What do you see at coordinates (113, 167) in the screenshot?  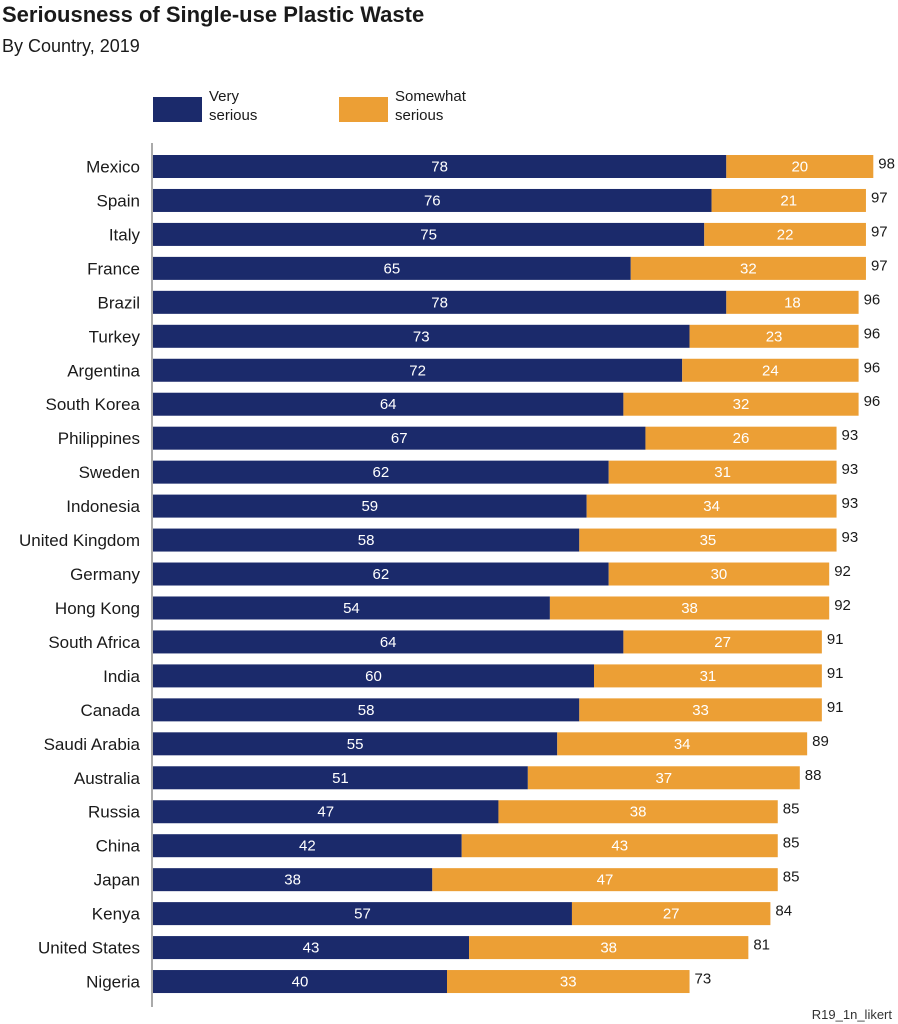 I see `category-label: Mexico` at bounding box center [113, 167].